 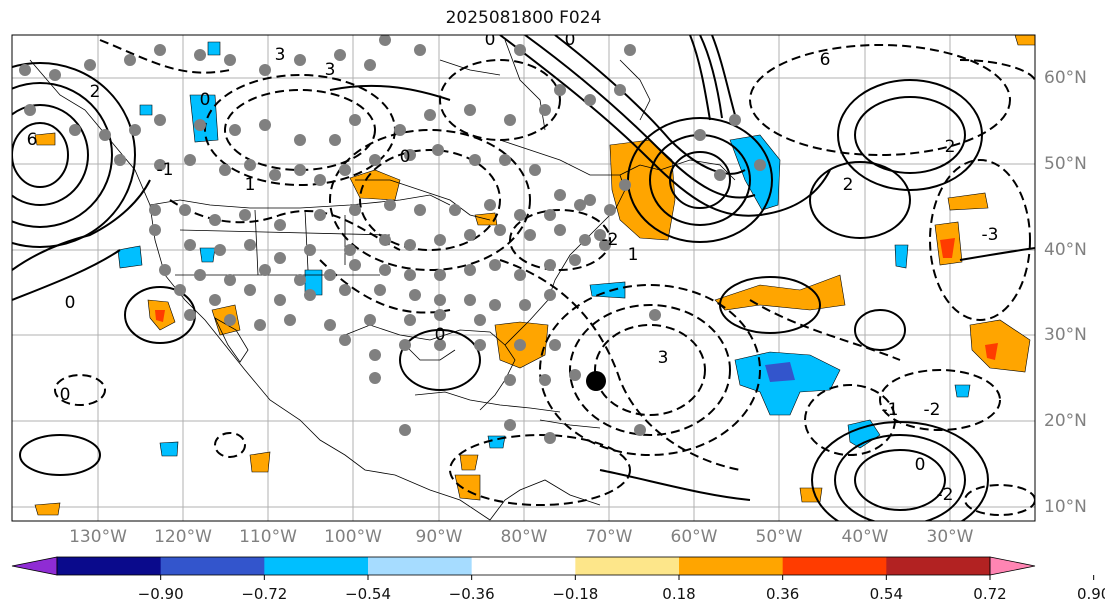 I want to click on colorbar-tick-label: 0.36, so click(x=782, y=594).